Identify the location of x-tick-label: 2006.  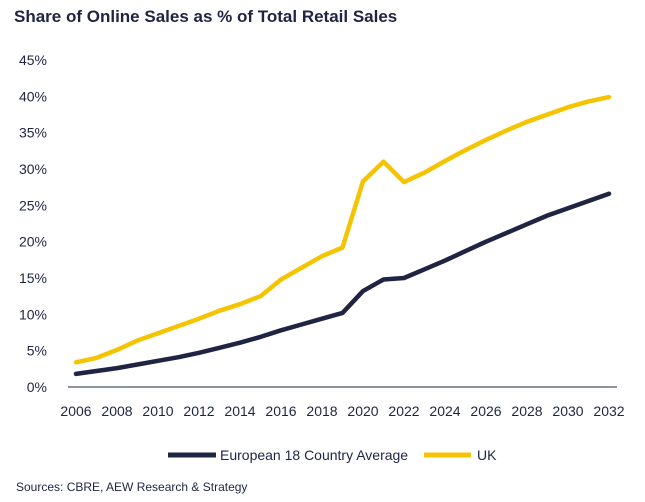
(75, 411).